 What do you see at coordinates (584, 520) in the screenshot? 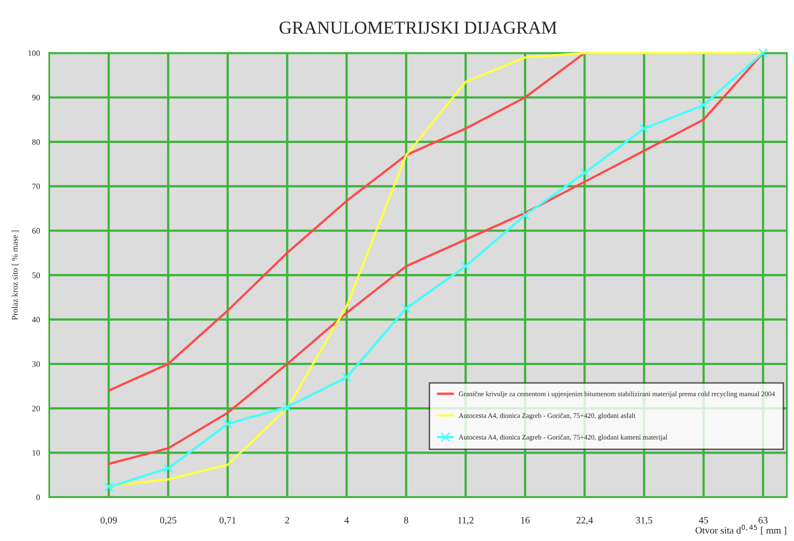
I see `x-tick-label: 22,4` at bounding box center [584, 520].